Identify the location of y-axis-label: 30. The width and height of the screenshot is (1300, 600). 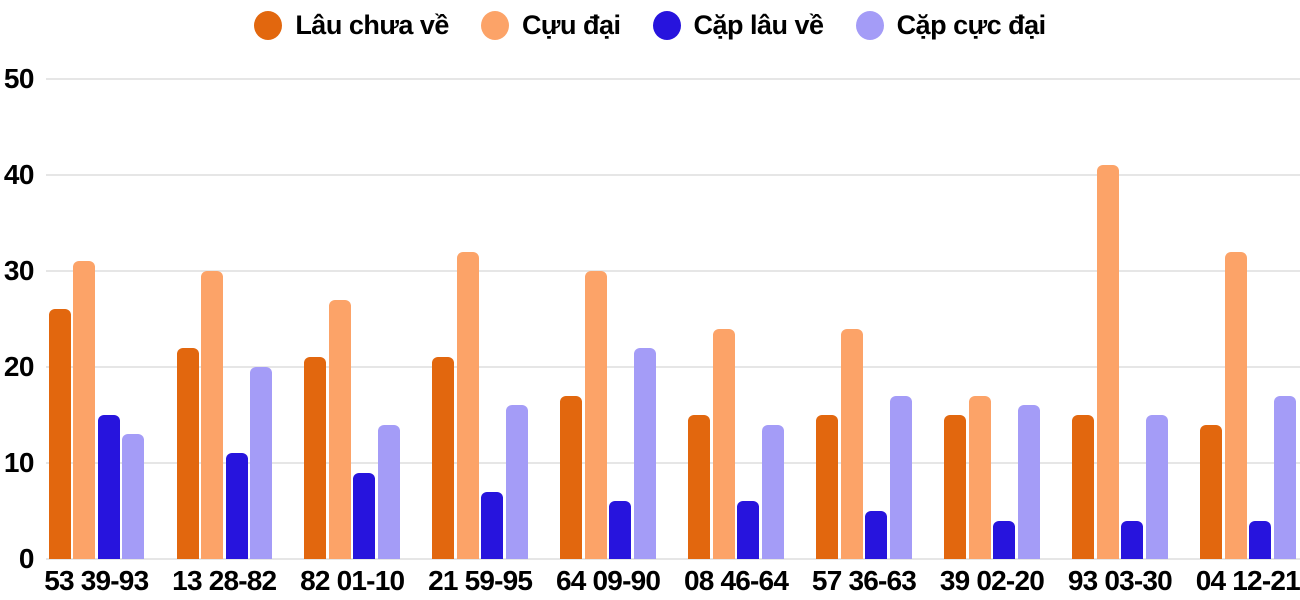
(19, 270).